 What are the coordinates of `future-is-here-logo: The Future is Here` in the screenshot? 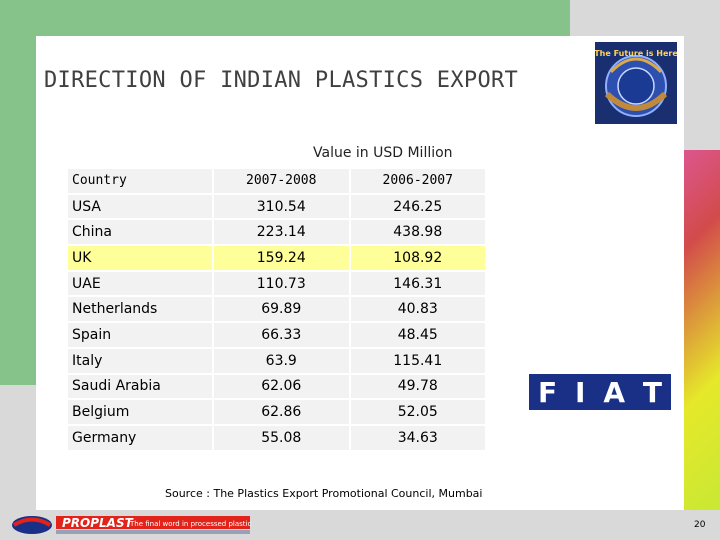 It's located at (636, 83).